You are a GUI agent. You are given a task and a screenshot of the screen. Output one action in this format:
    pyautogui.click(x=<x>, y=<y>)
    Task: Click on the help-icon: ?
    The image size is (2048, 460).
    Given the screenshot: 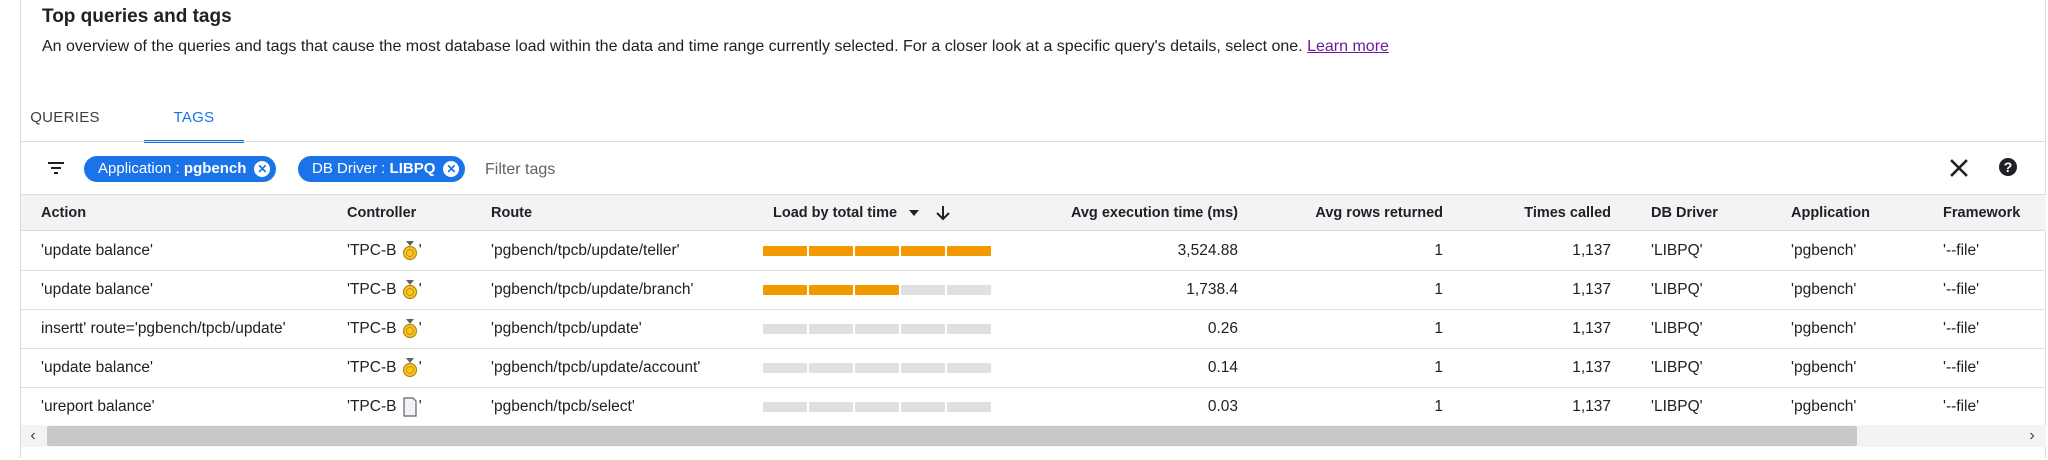 What is the action you would take?
    pyautogui.click(x=2008, y=167)
    